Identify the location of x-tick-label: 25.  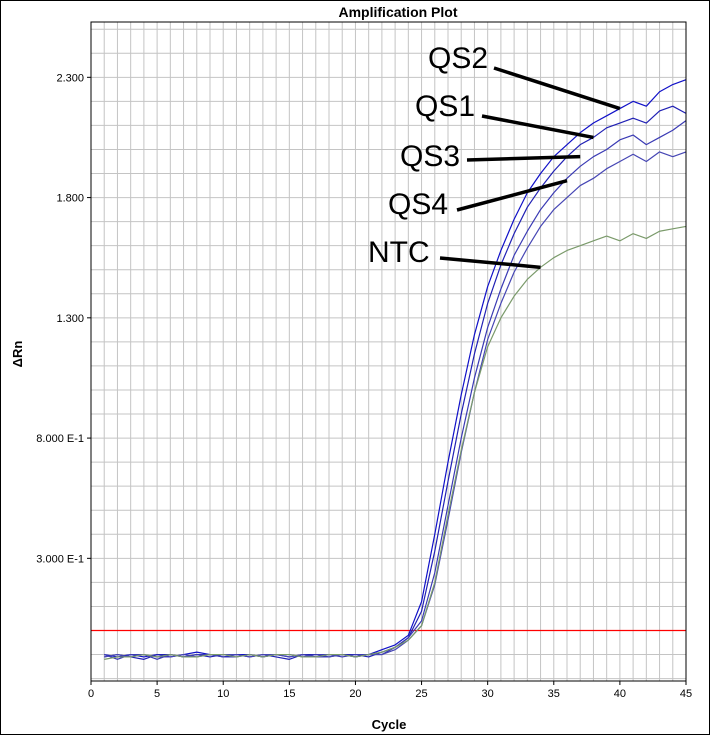
(421, 694).